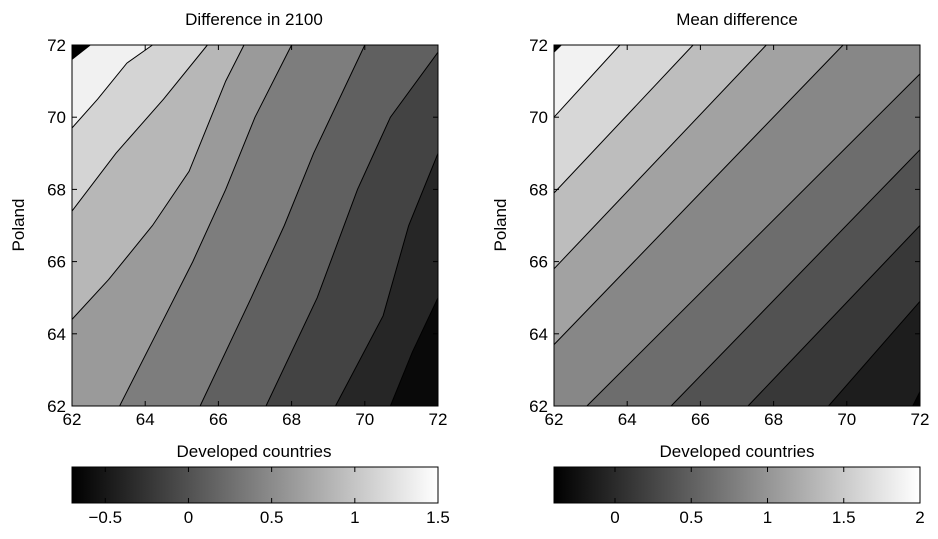 This screenshot has height=539, width=938. Describe the element at coordinates (737, 19) in the screenshot. I see `mean-difference-title: Mean difference` at that location.